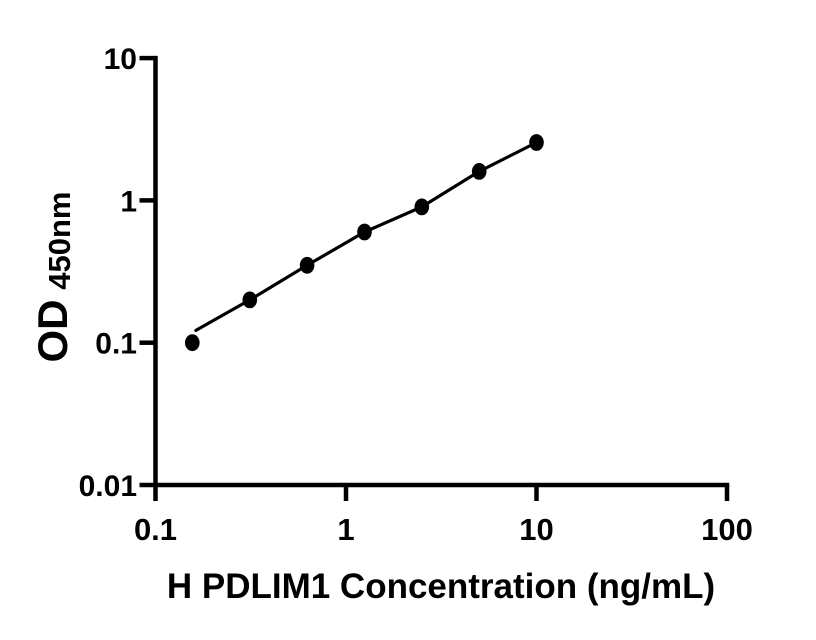  What do you see at coordinates (727, 529) in the screenshot?
I see `x-tick-label: 100` at bounding box center [727, 529].